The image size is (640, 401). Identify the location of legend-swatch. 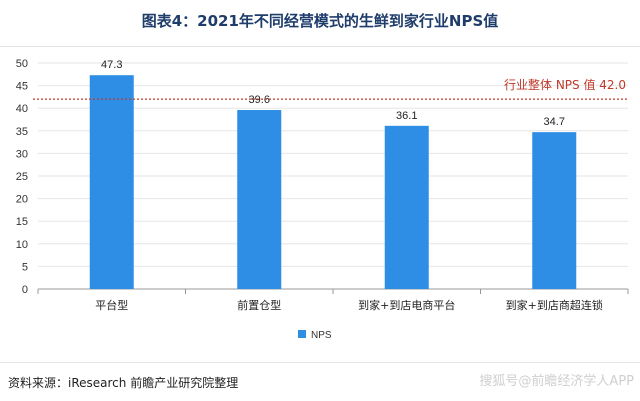
(302, 334).